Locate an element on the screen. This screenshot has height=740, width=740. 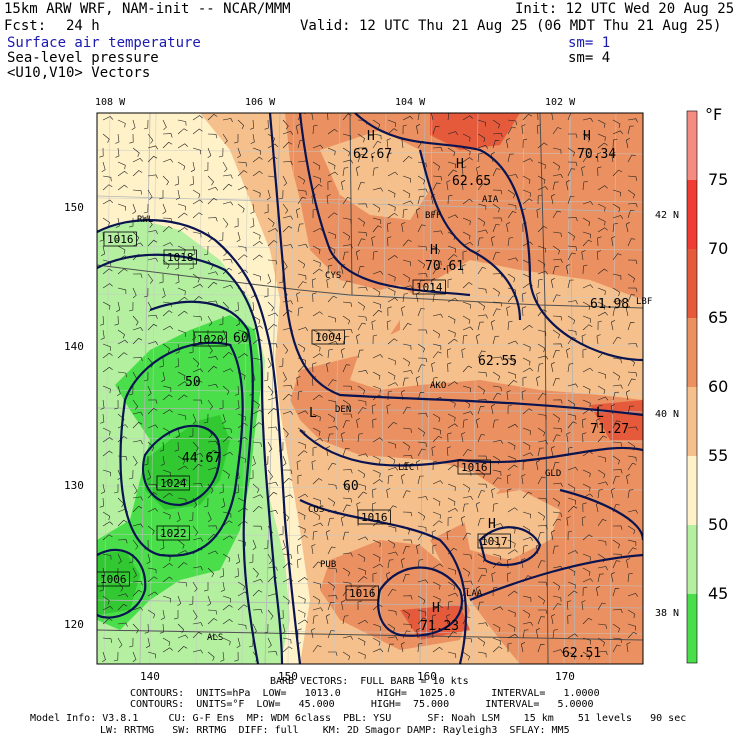
colorbar-tick: 60 is located at coordinates (718, 386).